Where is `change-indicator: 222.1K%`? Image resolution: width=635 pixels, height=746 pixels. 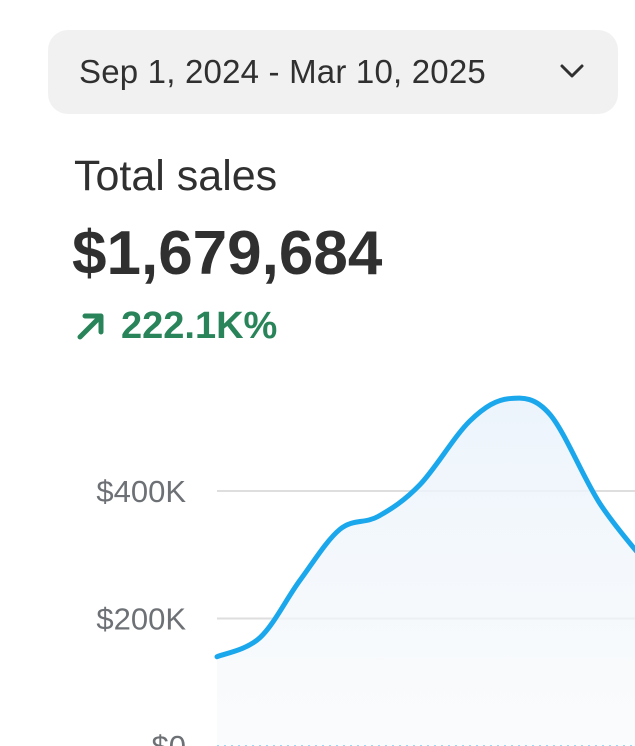 change-indicator: 222.1K% is located at coordinates (175, 326).